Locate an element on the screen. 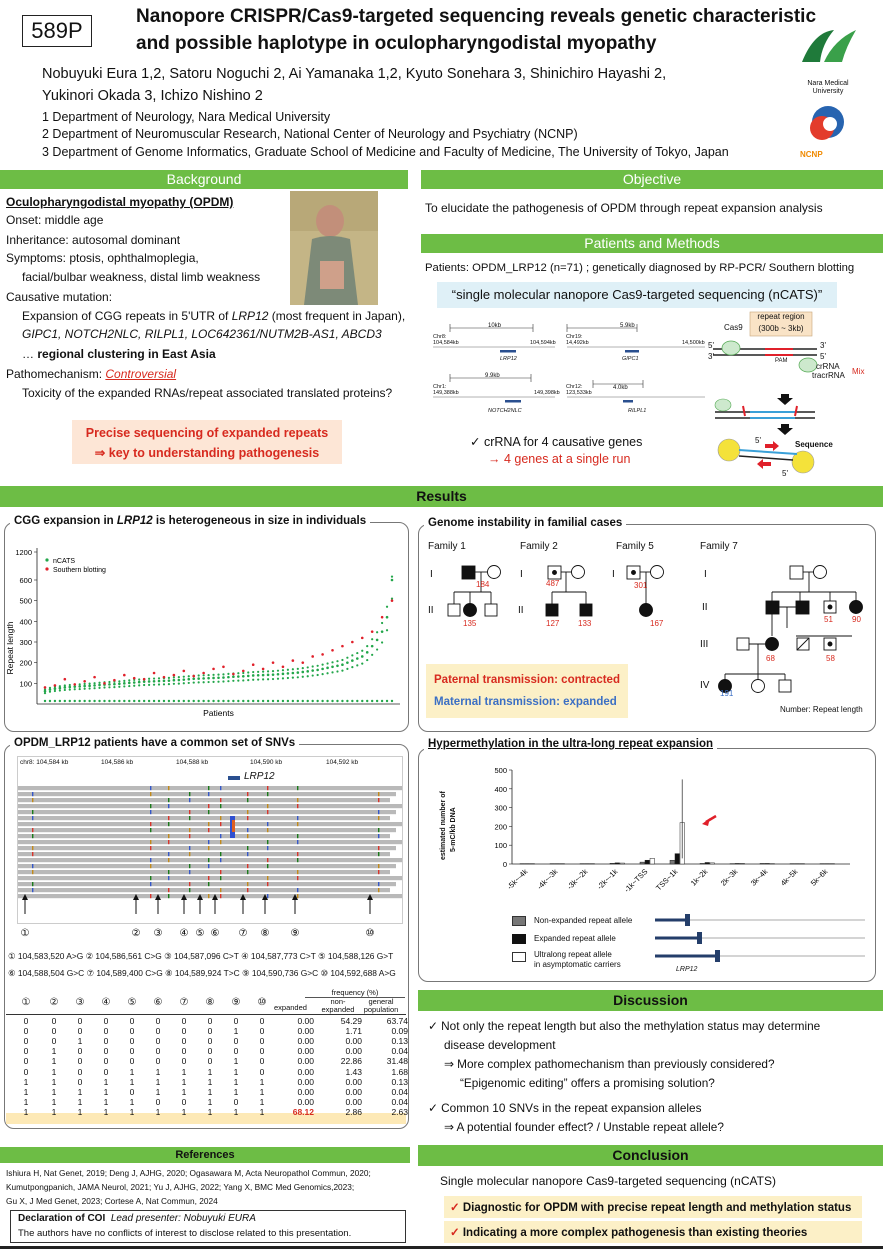 The height and width of the screenshot is (1250, 883). locus2-end: 14,500kb is located at coordinates (693, 343).